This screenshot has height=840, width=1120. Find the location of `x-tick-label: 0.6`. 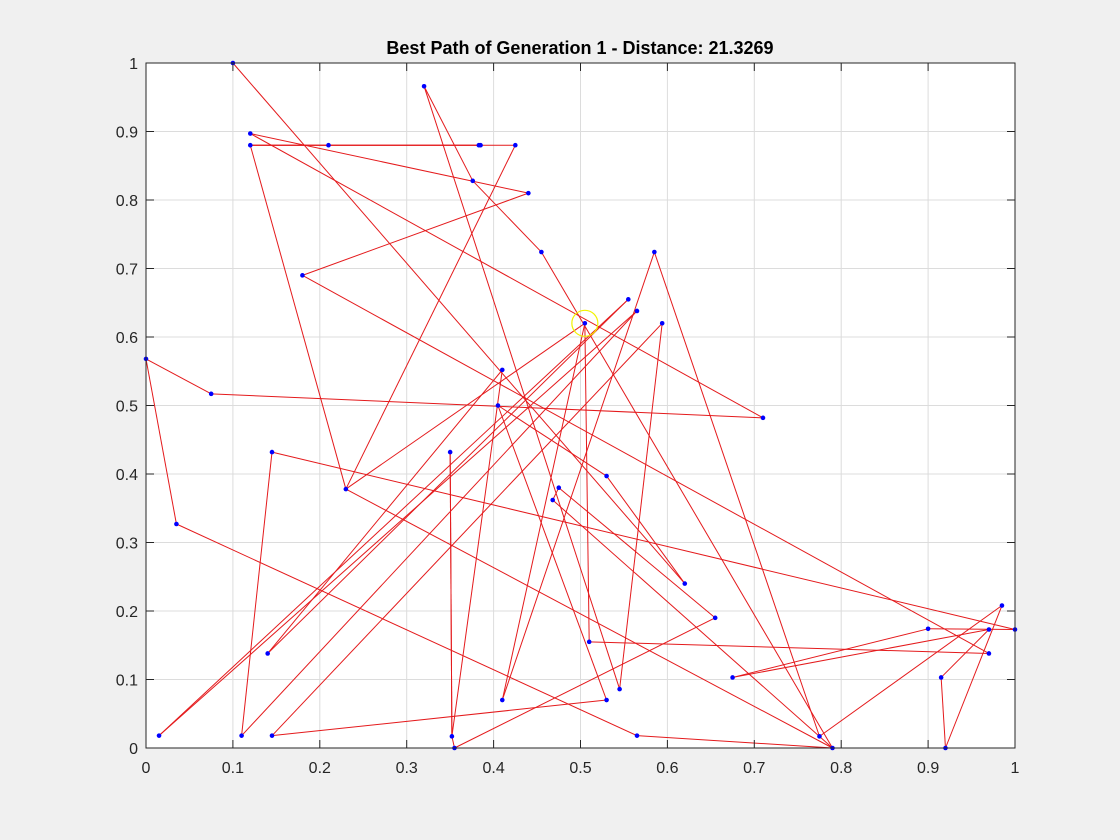

x-tick-label: 0.6 is located at coordinates (667, 768).